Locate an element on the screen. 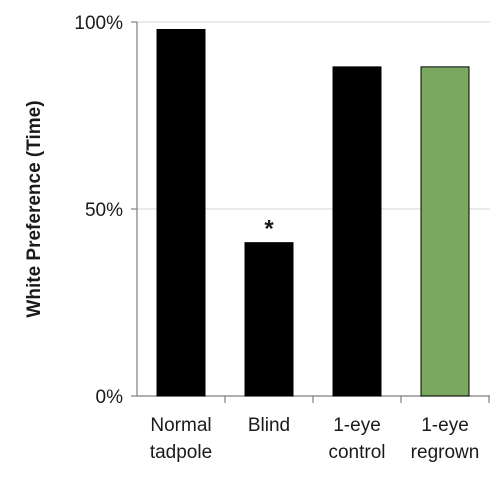 Image resolution: width=500 pixels, height=484 pixels. y-tick-labels: 0% 50% 100% is located at coordinates (98, 210).